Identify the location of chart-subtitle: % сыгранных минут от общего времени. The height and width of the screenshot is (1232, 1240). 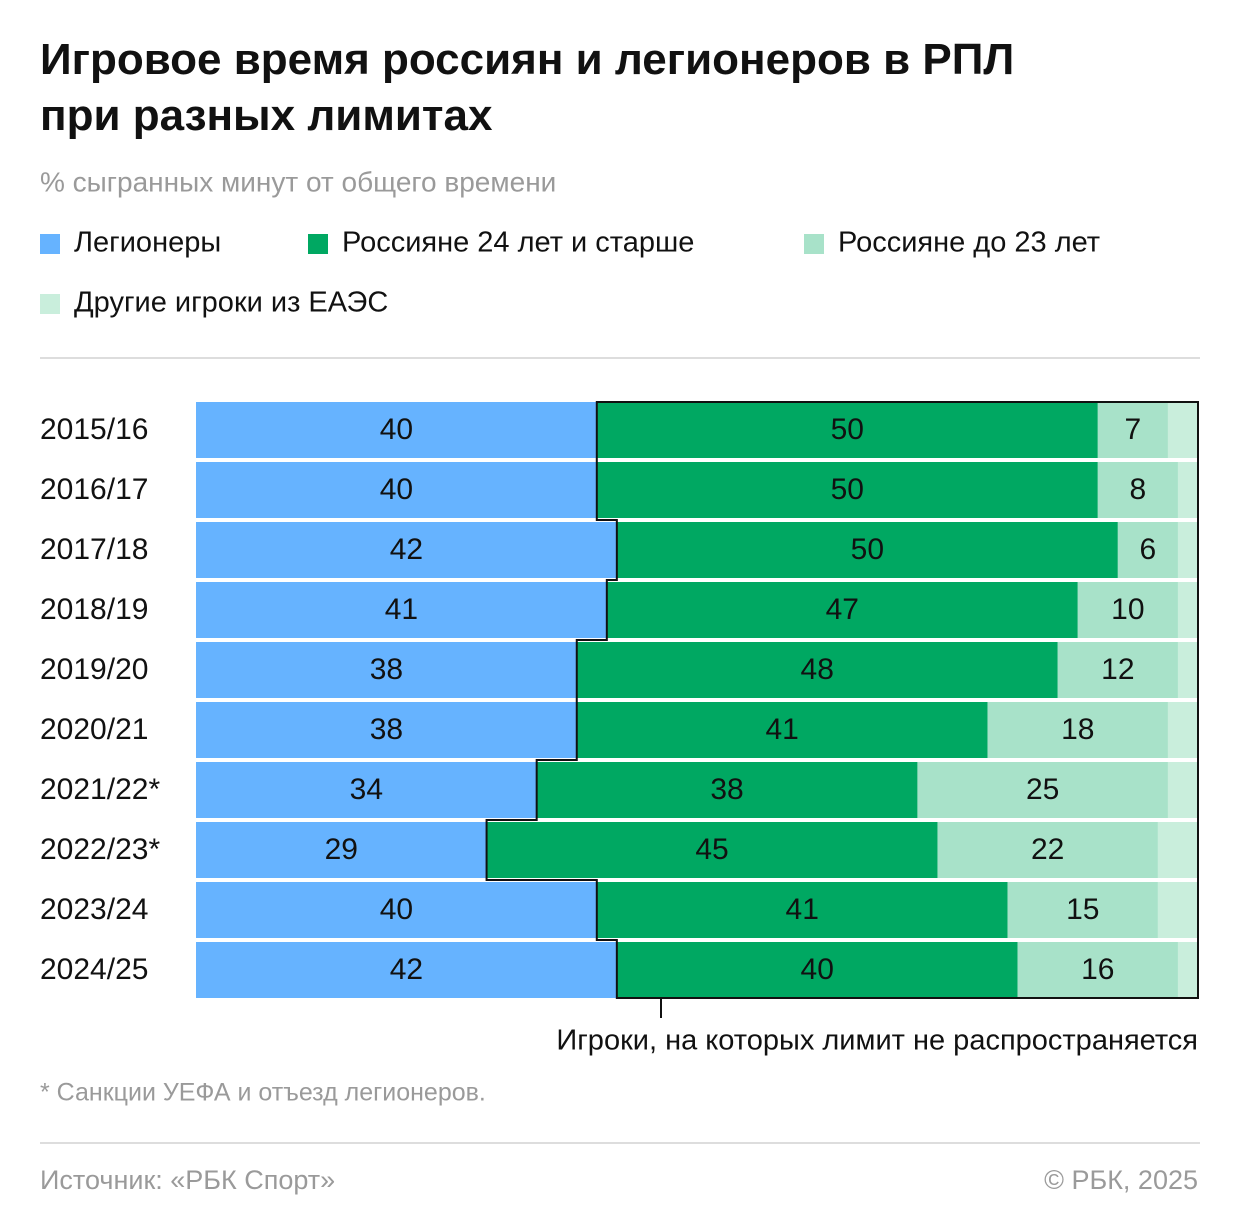
(298, 181).